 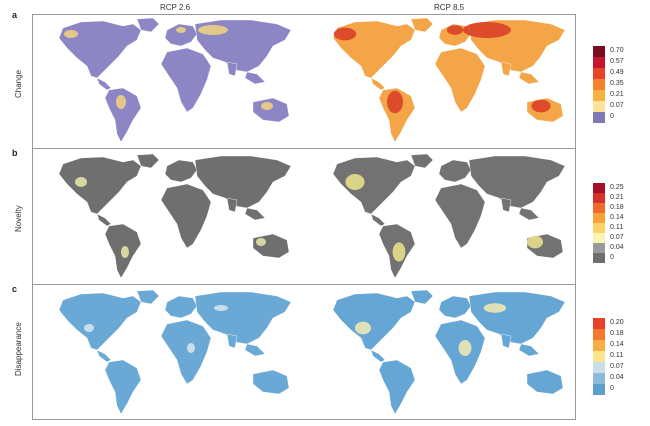 I want to click on world-map-disappearance-rcp85, so click(x=449, y=352).